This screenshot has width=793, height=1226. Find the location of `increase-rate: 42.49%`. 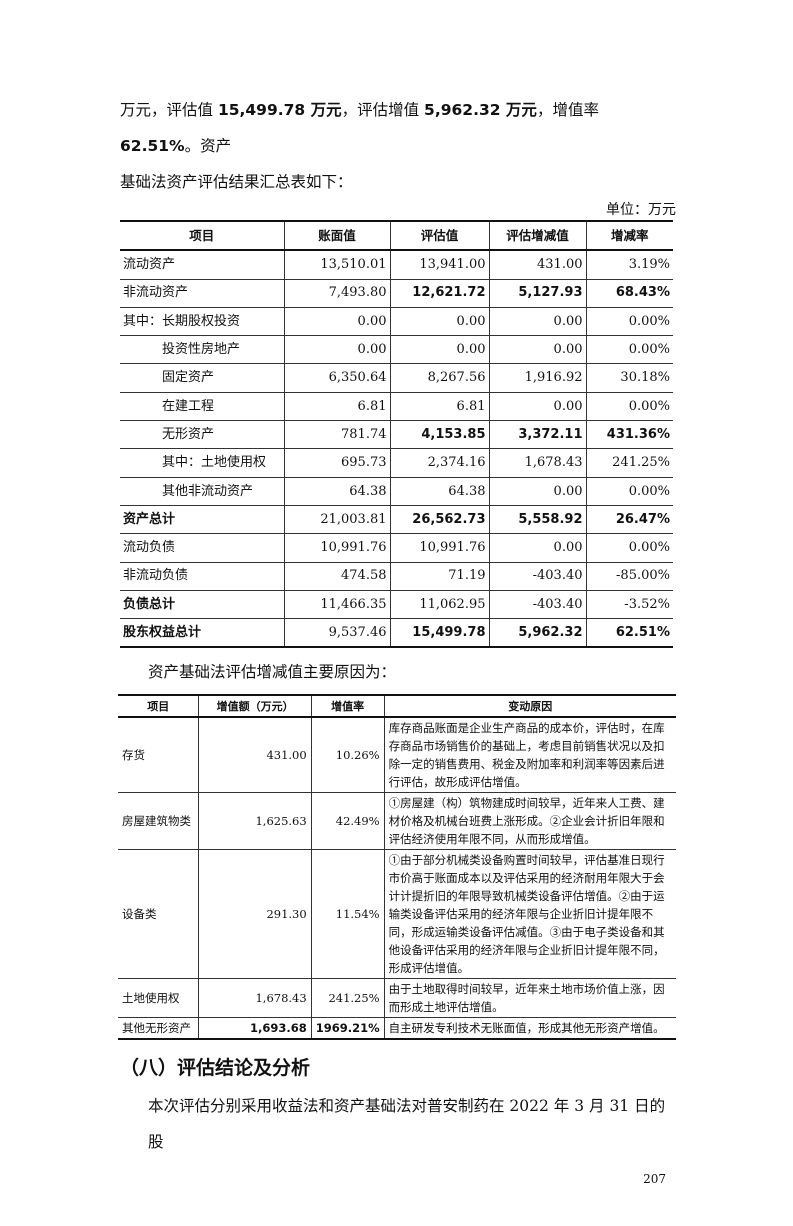

increase-rate: 42.49% is located at coordinates (347, 821).